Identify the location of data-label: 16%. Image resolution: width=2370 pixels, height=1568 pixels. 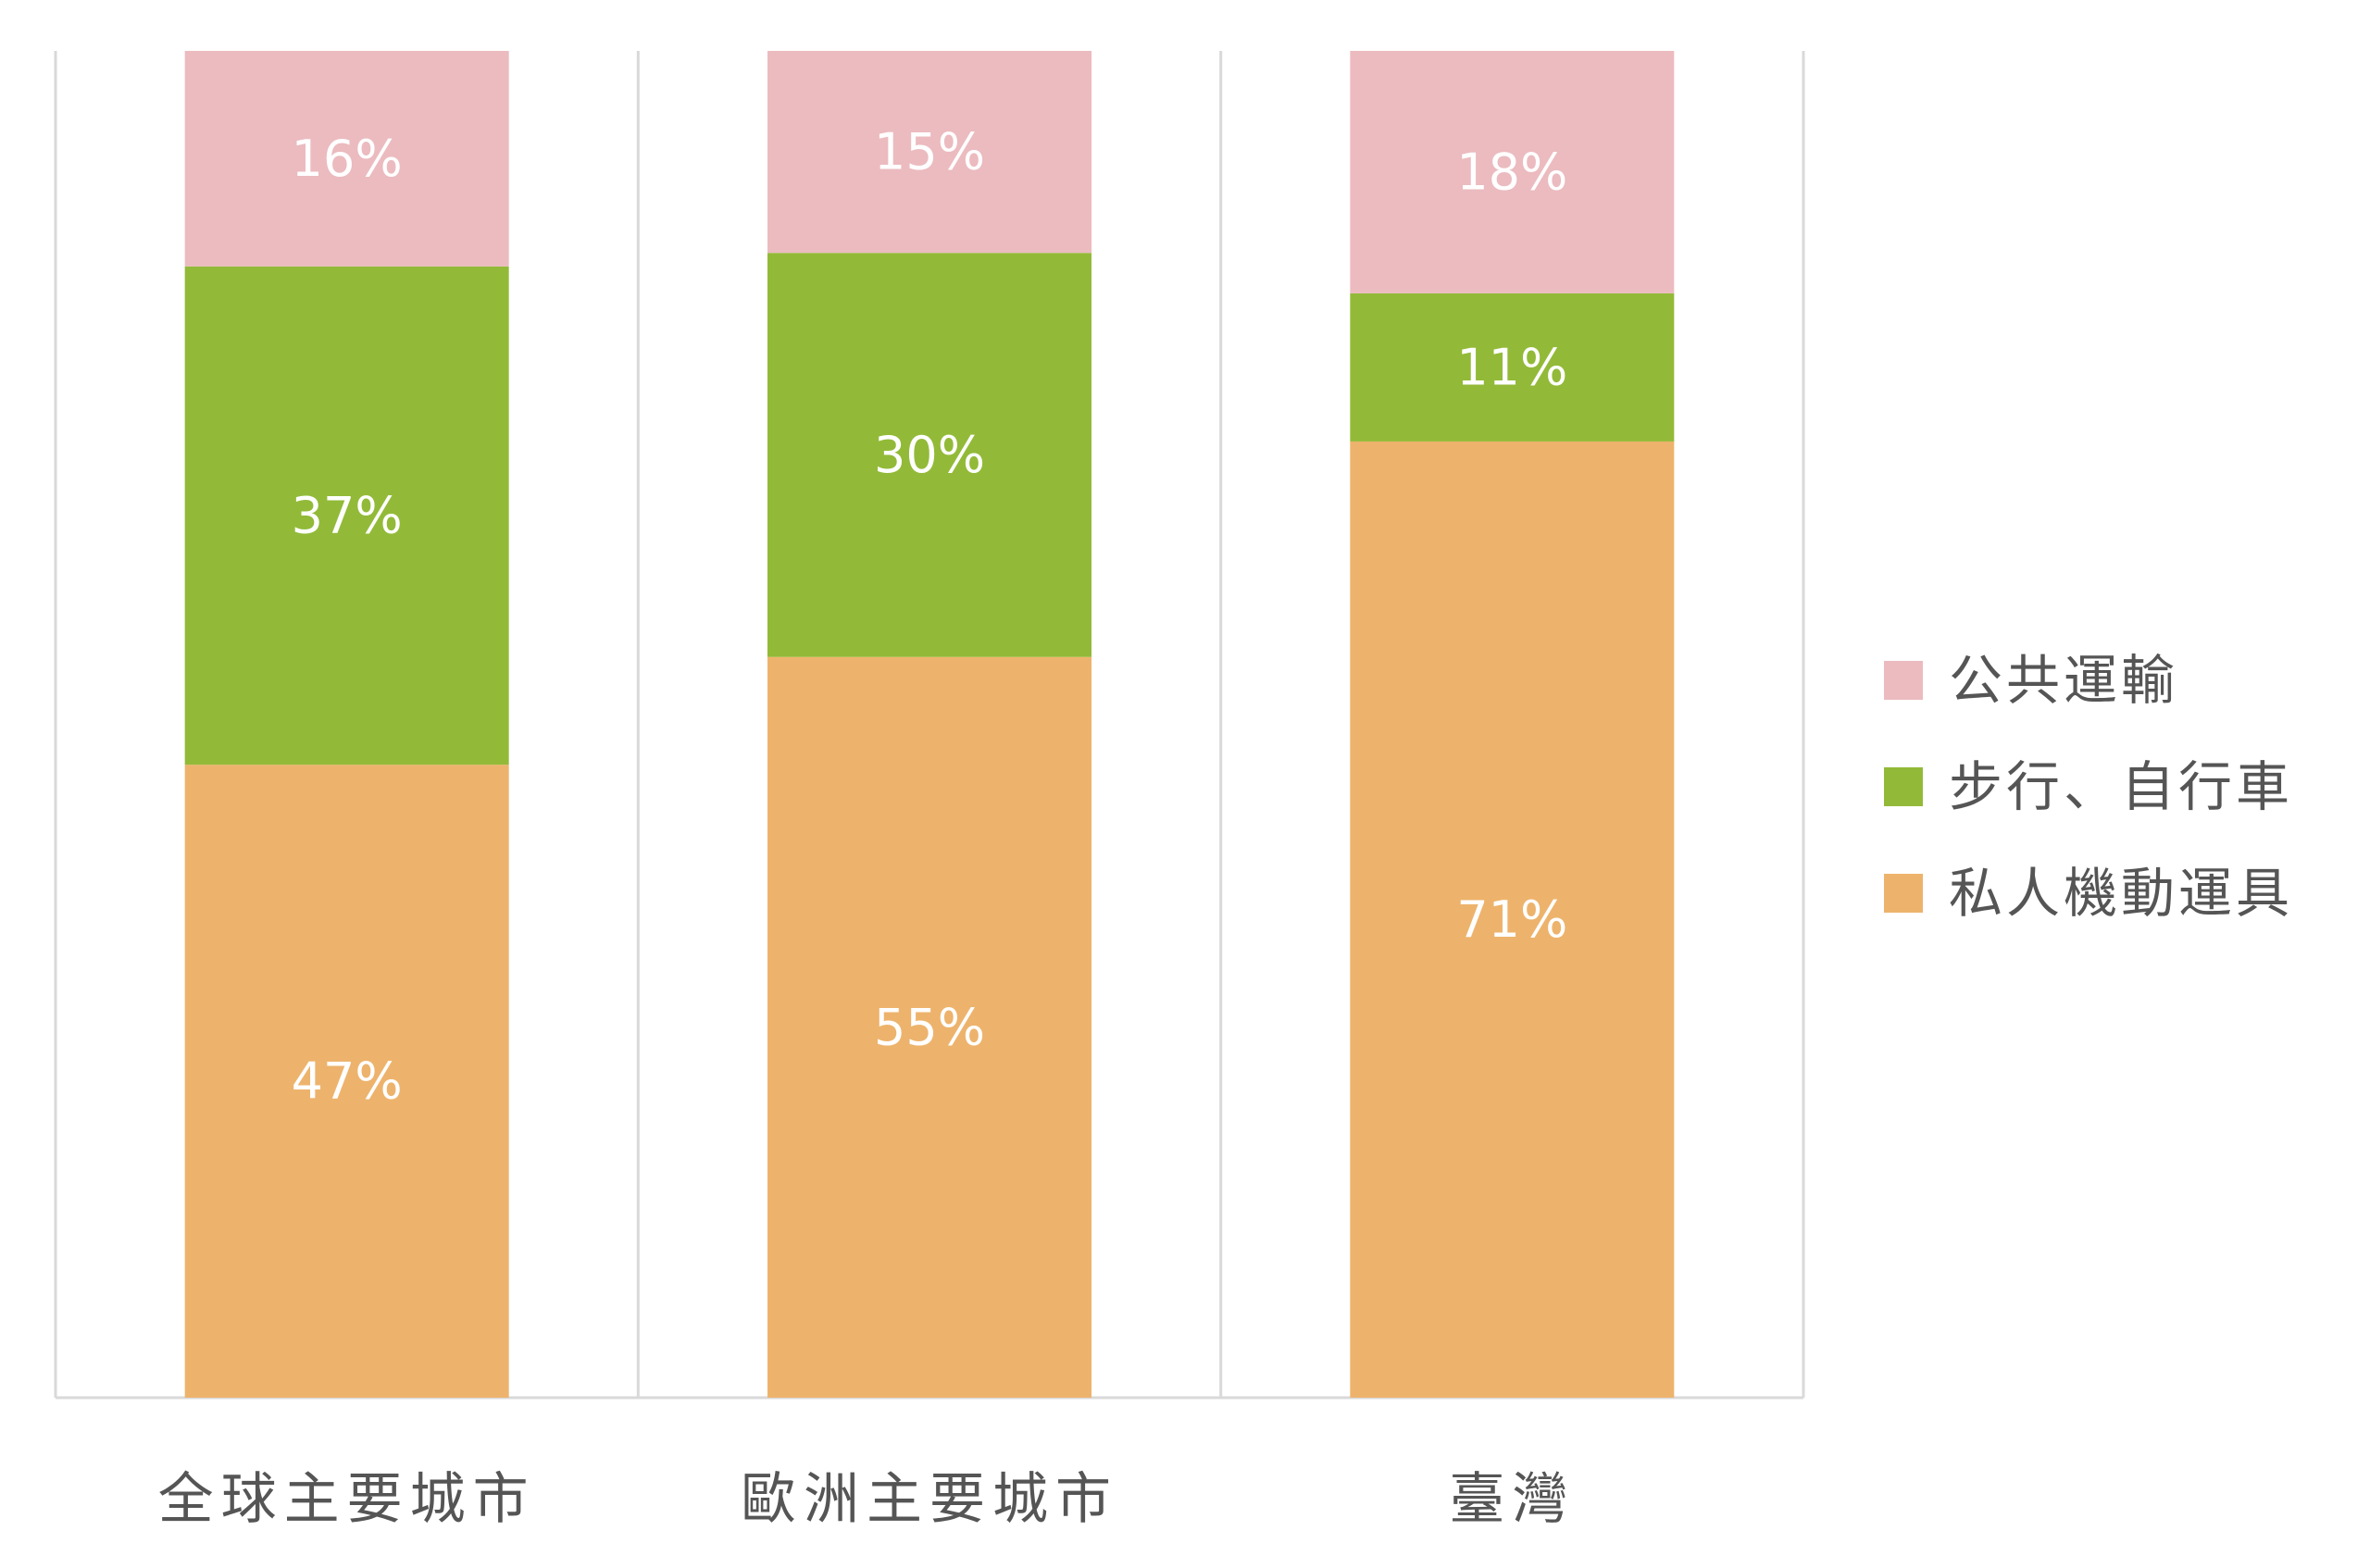
(347, 159).